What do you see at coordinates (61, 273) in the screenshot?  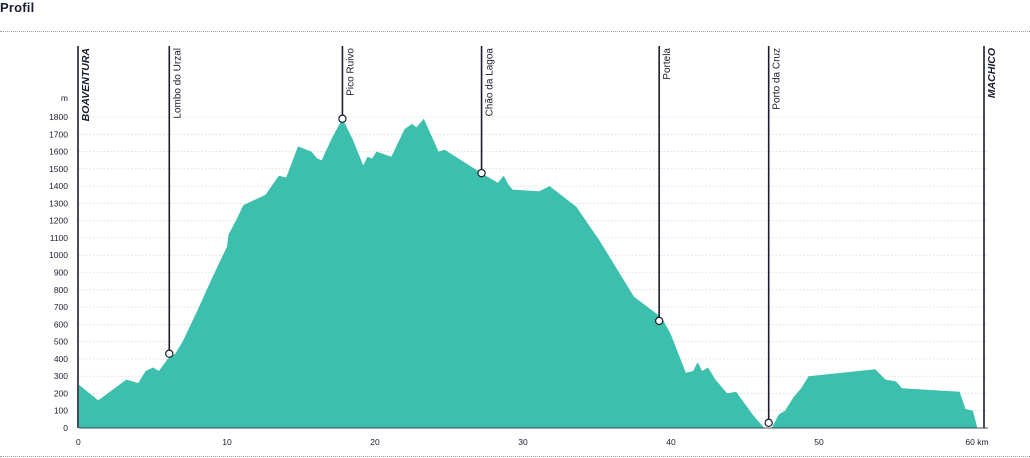 I see `y-tick-label-900: 900` at bounding box center [61, 273].